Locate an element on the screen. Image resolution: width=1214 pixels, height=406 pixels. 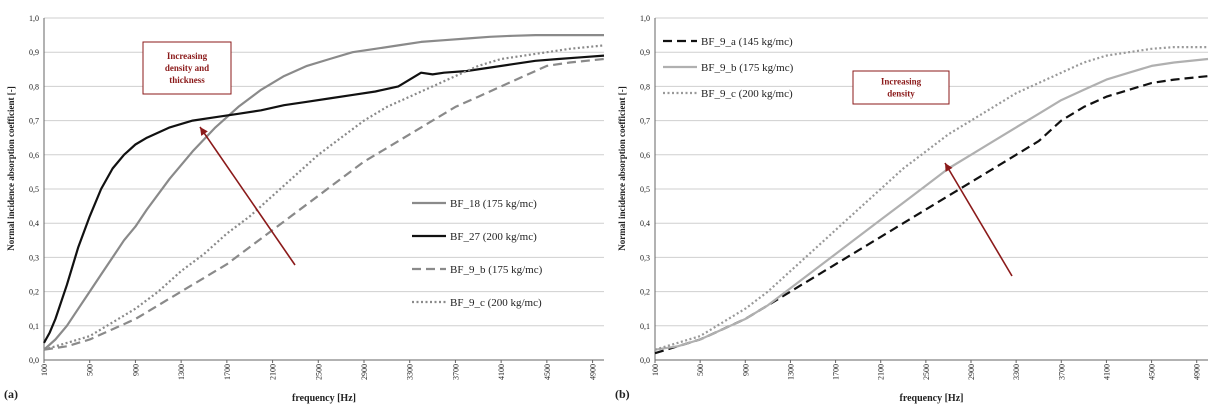
annotation-text: density and is located at coordinates (187, 68).